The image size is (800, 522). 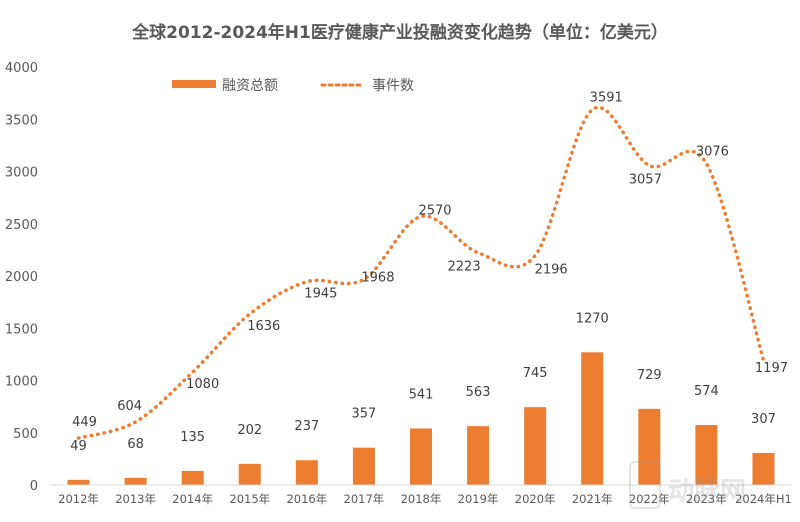 I want to click on y-tick-label: 4000, so click(x=21, y=68).